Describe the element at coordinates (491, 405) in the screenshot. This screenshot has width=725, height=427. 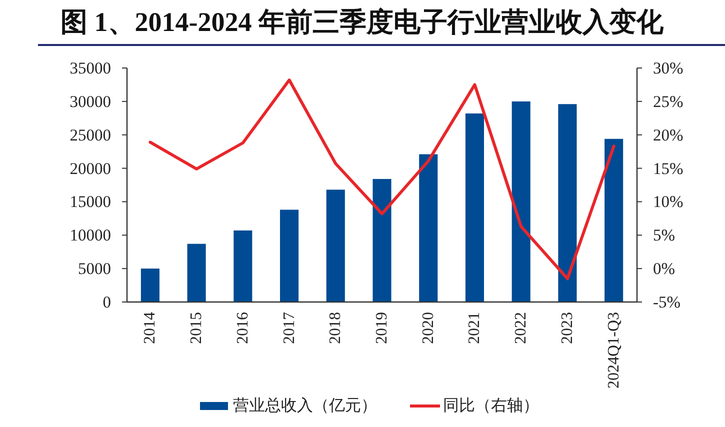
I see `legend-label: 同比（右轴）` at that location.